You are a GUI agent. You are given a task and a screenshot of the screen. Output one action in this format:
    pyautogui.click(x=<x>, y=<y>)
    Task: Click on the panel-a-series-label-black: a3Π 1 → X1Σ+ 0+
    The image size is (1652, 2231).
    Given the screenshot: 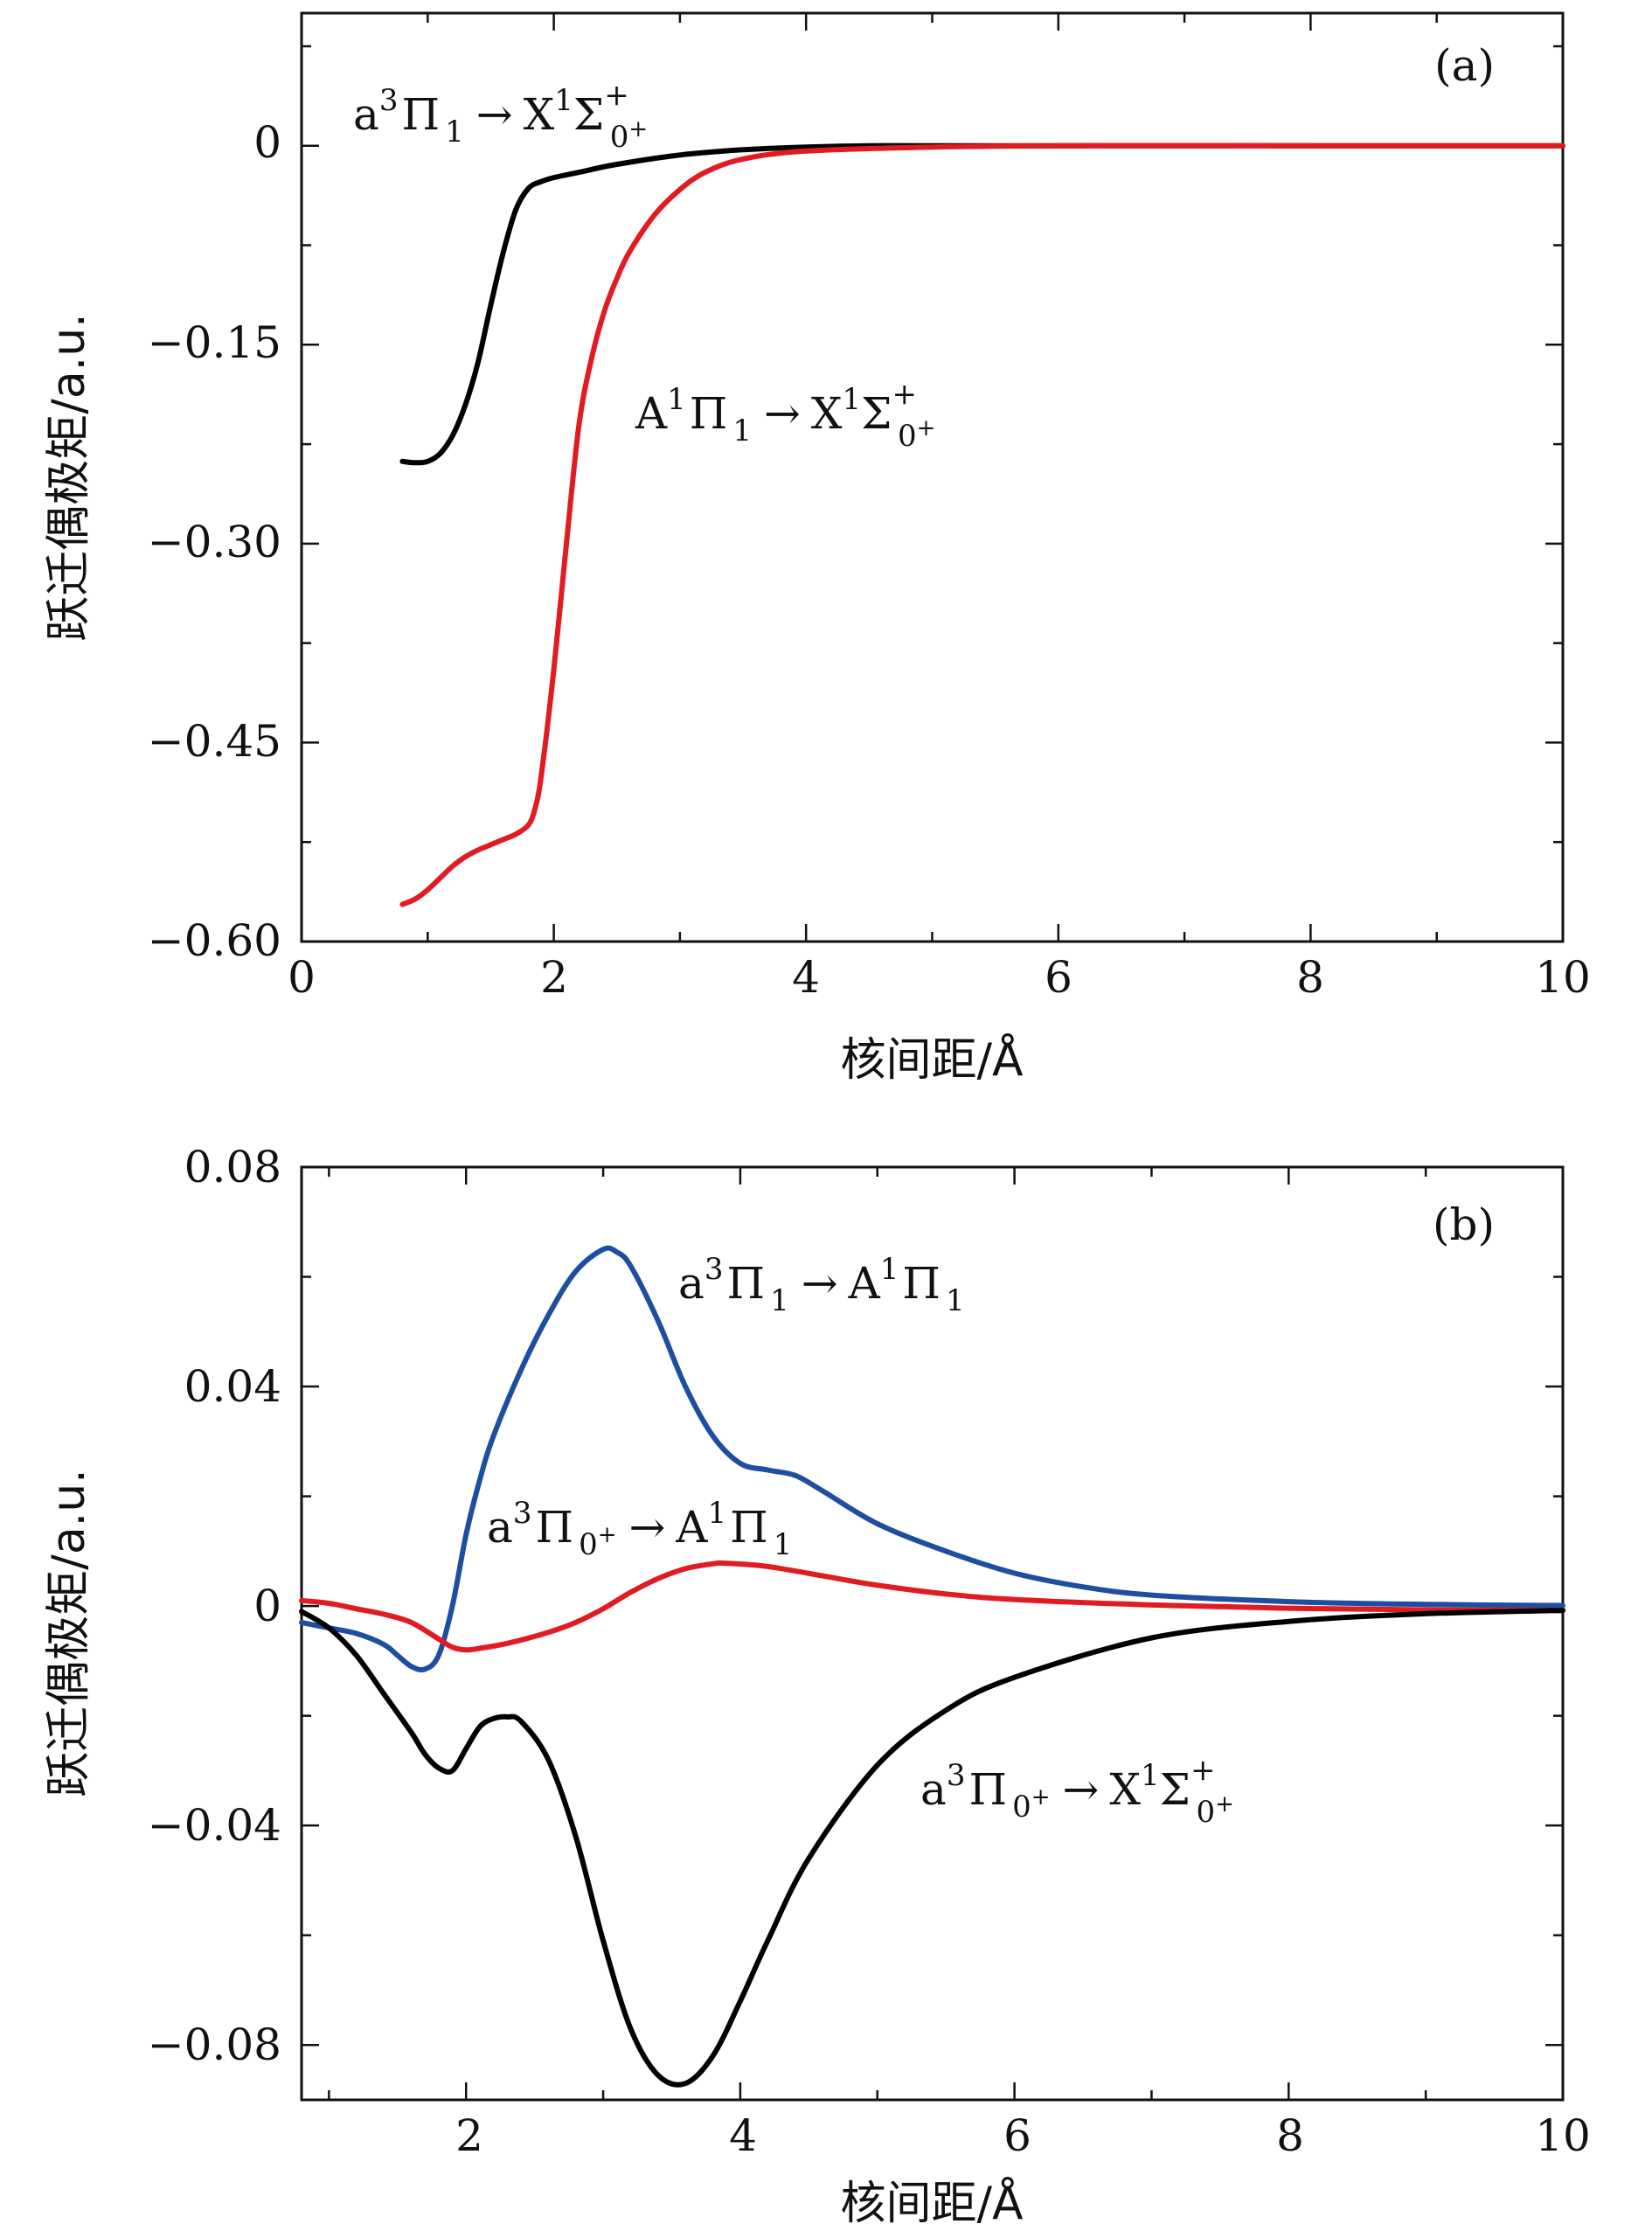 What is the action you would take?
    pyautogui.click(x=501, y=116)
    